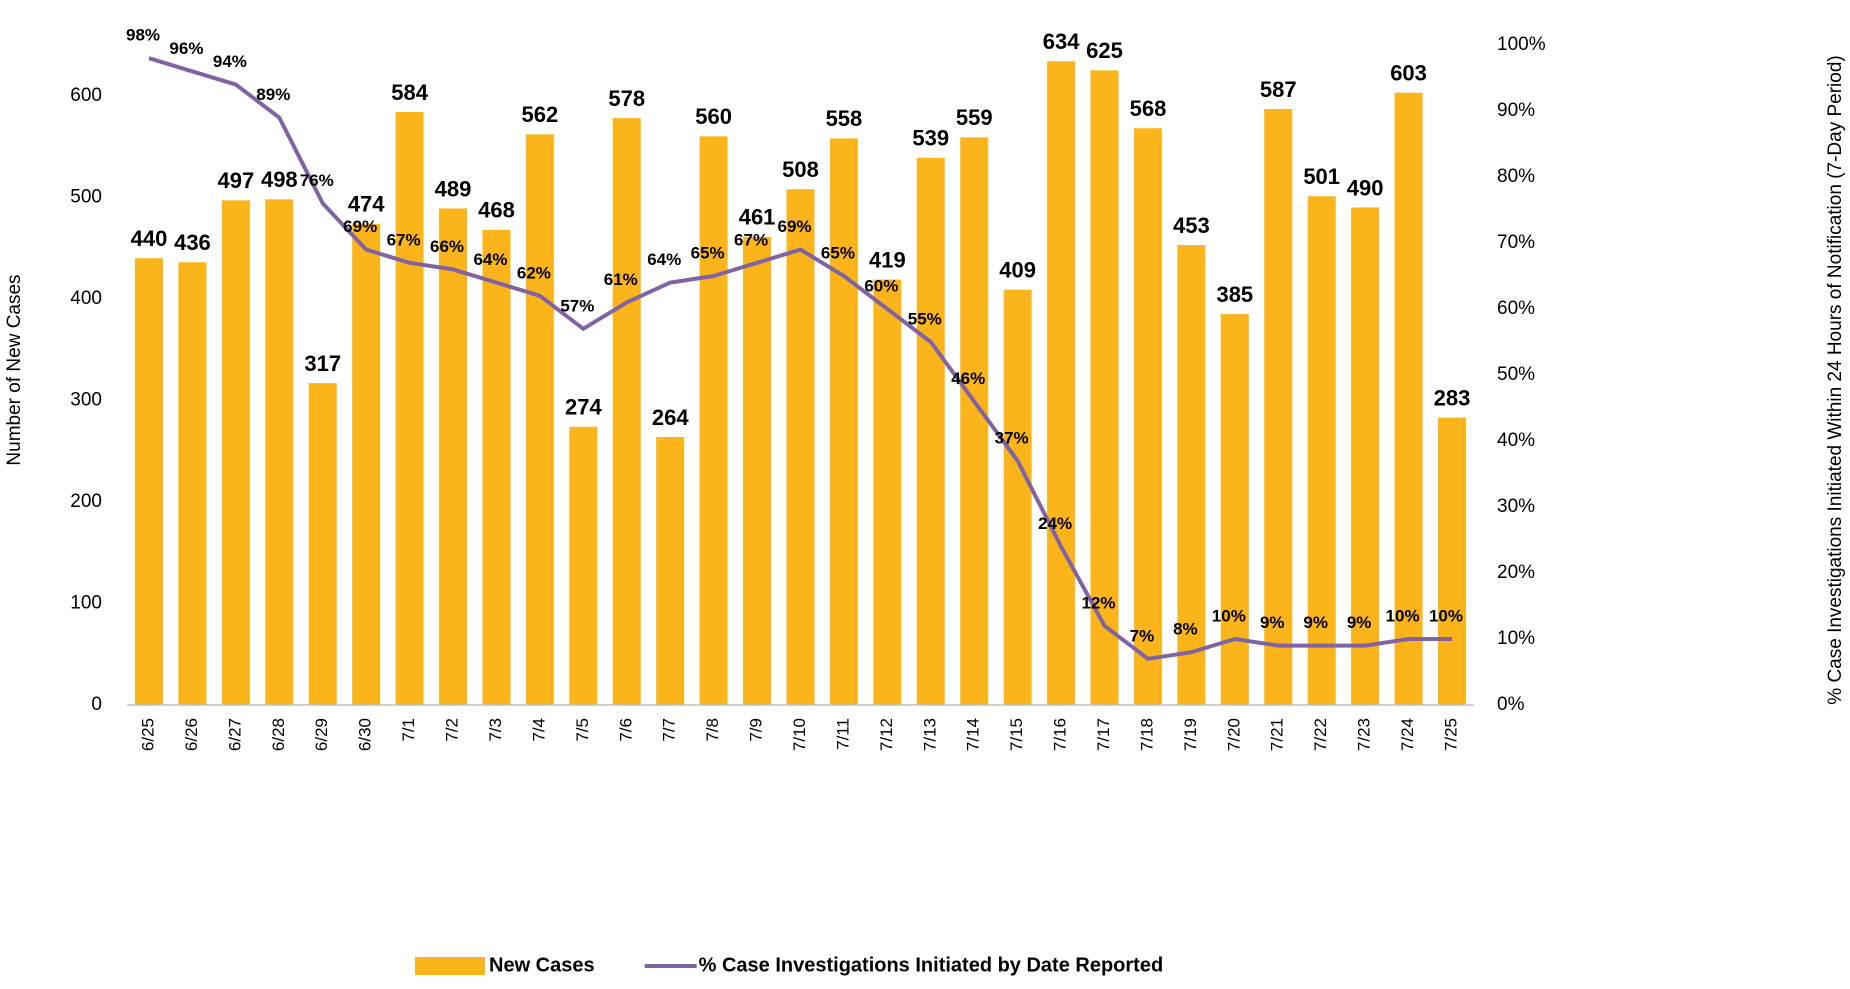 This screenshot has height=989, width=1850. What do you see at coordinates (86, 399) in the screenshot?
I see `y-tick-label: 300` at bounding box center [86, 399].